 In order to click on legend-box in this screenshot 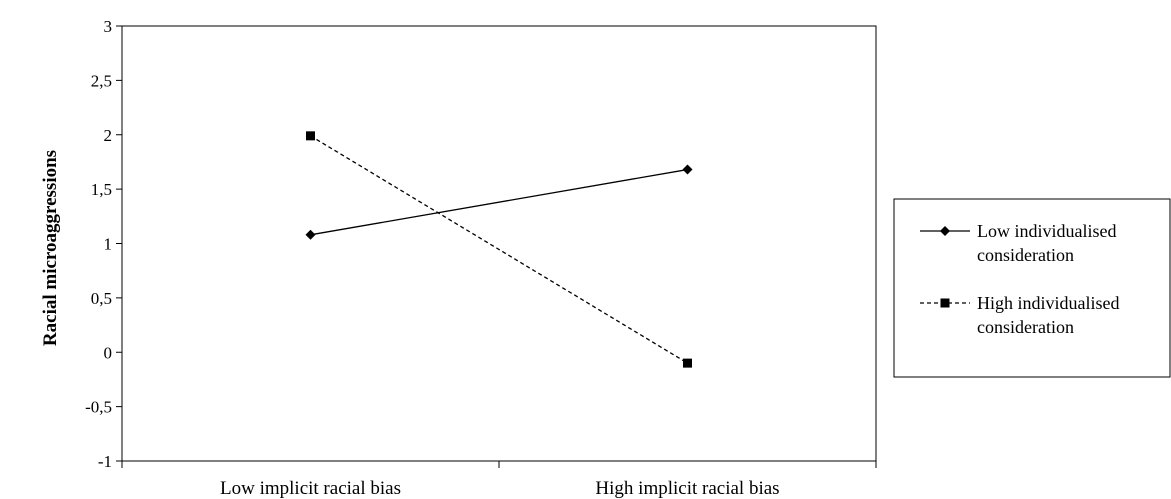, I will do `click(1032, 288)`.